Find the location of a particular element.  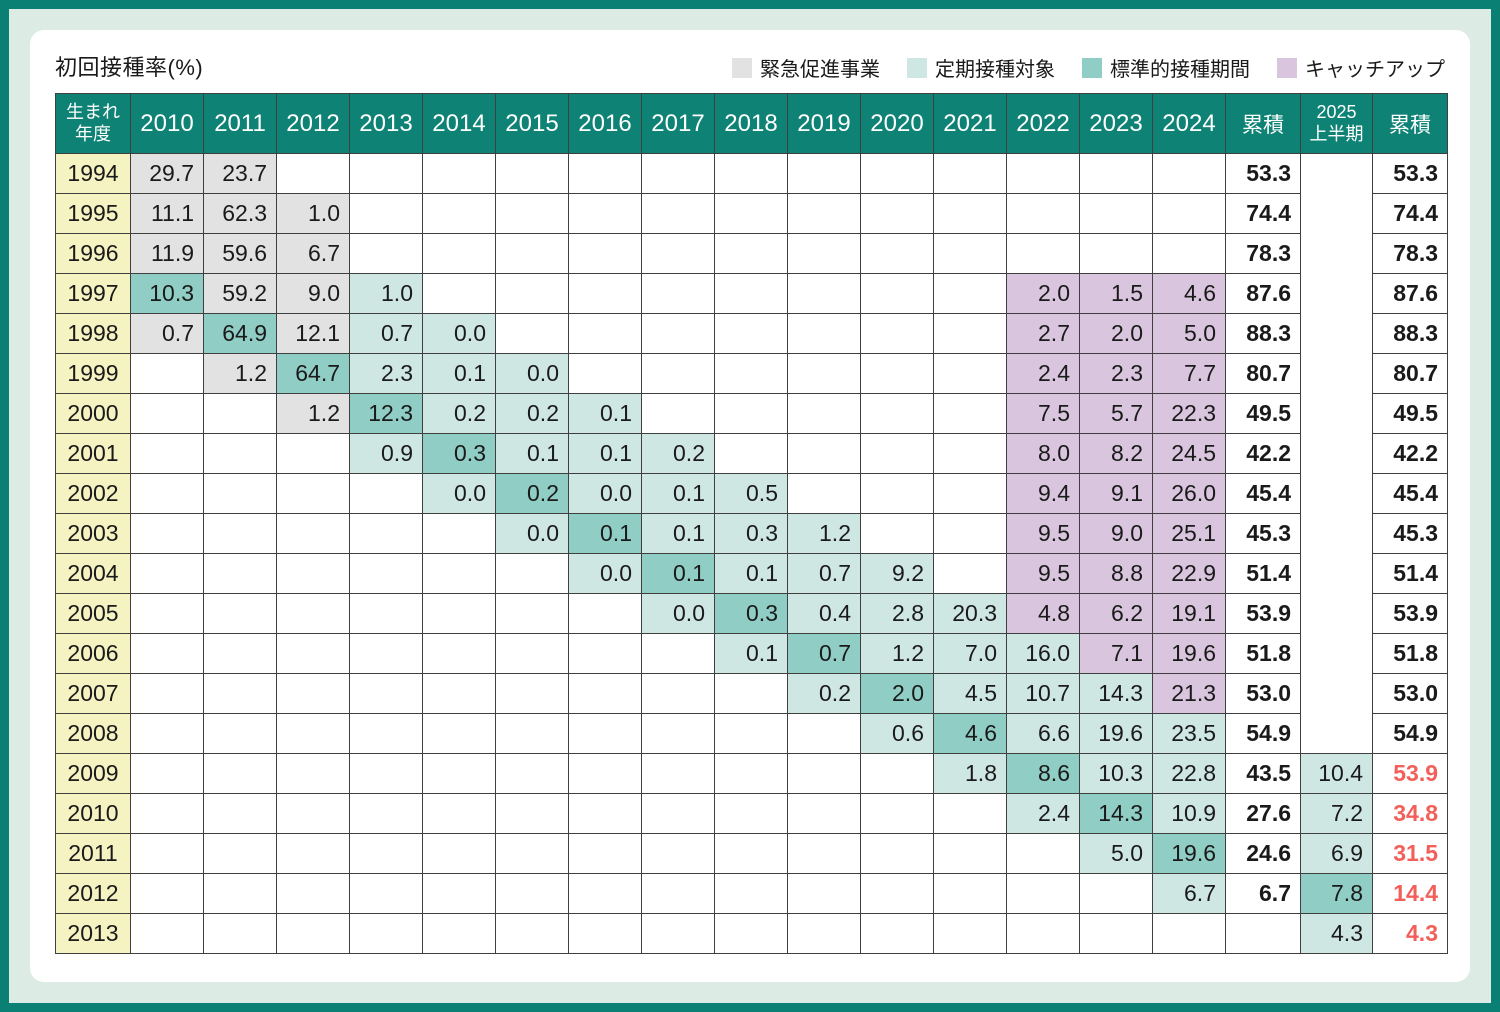

rate-cell: 0.2 is located at coordinates (532, 493).